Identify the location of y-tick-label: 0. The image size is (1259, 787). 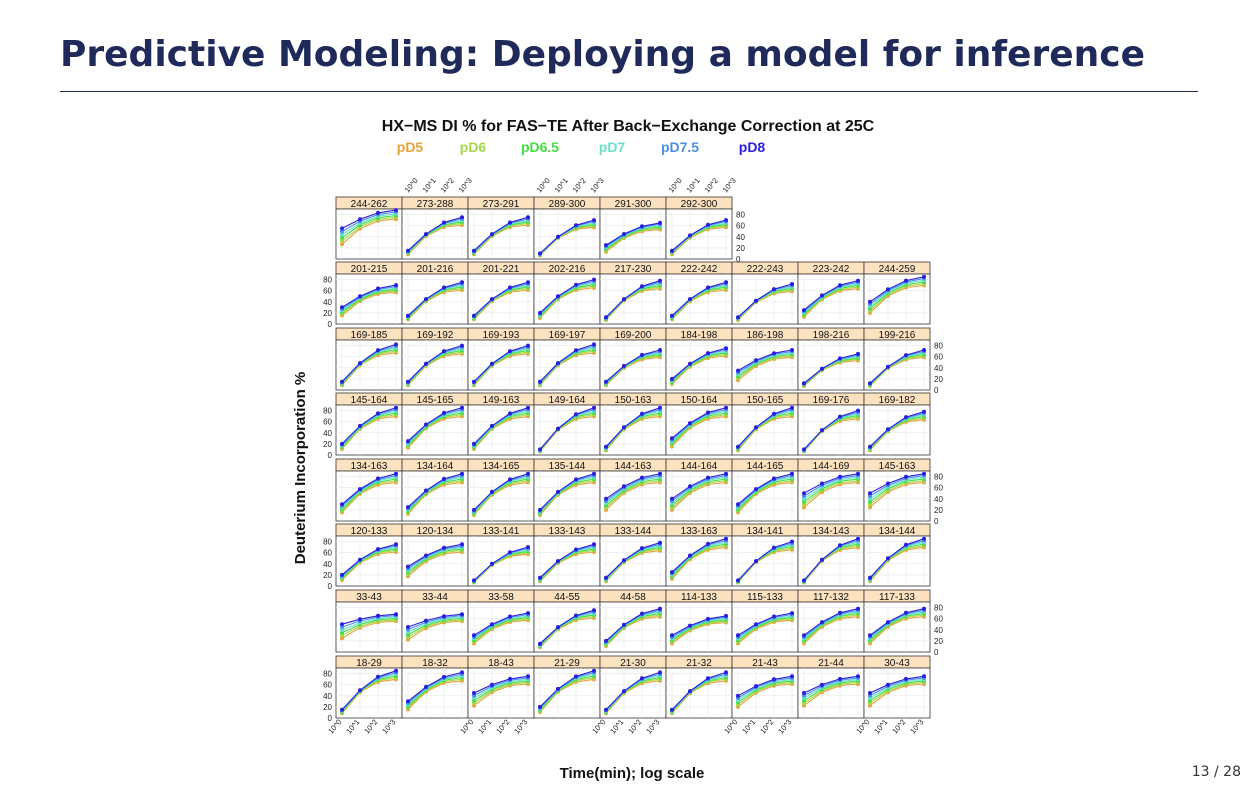
(330, 324).